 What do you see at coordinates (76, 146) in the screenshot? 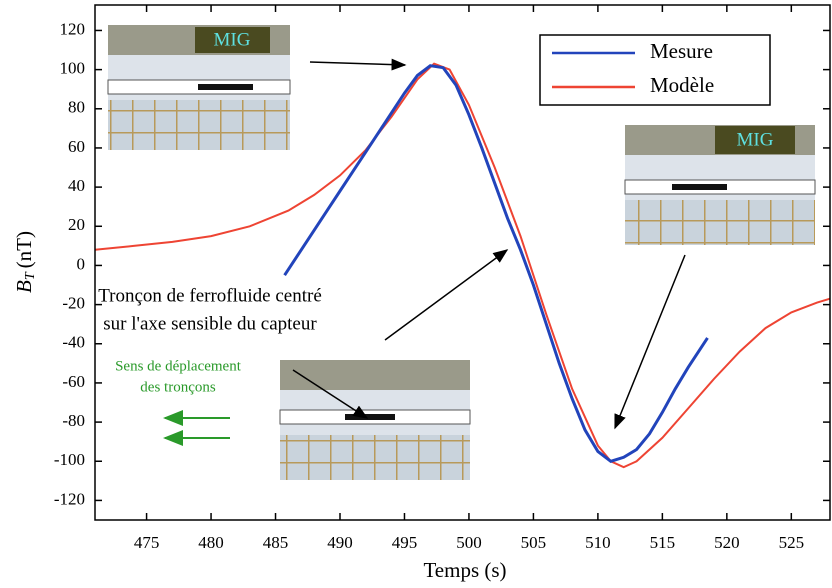
I see `y-tick-label: 60` at bounding box center [76, 146].